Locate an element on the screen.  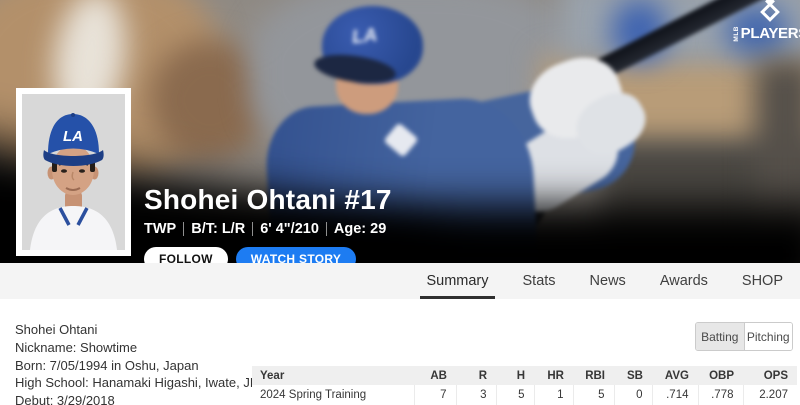
follow-button: FOLLOW is located at coordinates (186, 255).